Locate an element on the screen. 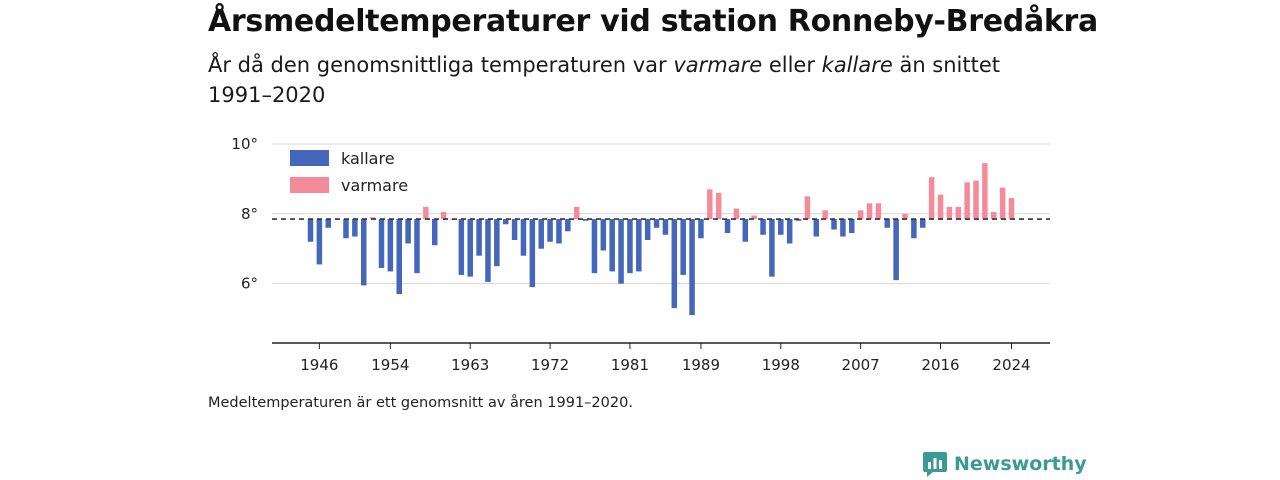 This screenshot has height=480, width=1280. bar-1971 is located at coordinates (541, 234).